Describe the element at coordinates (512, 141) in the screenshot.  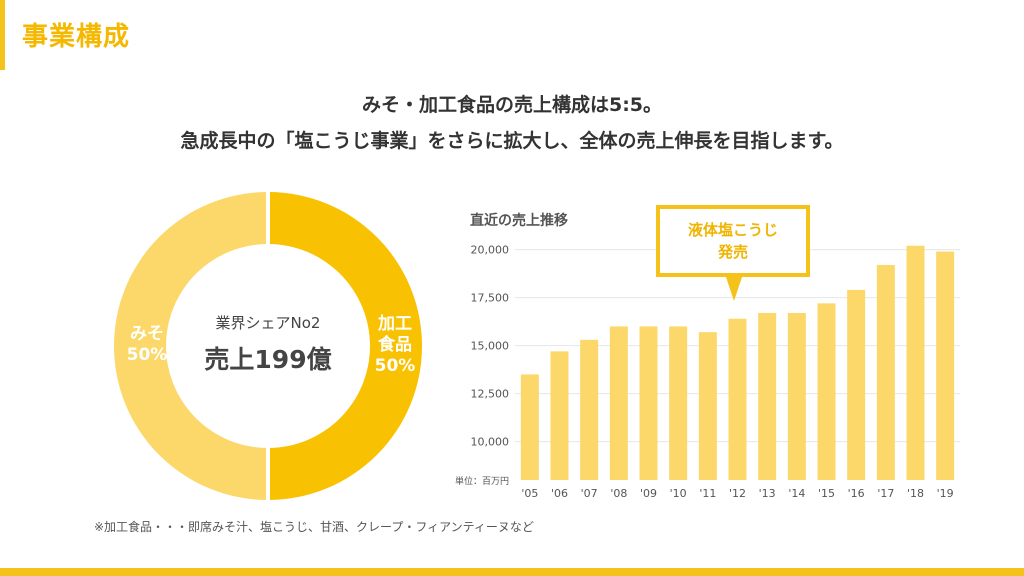
I see `headline-strategy: 急成長中の「塩こうじ事業」をさらに拡大し、全体の売上伸長を目指します。` at that location.